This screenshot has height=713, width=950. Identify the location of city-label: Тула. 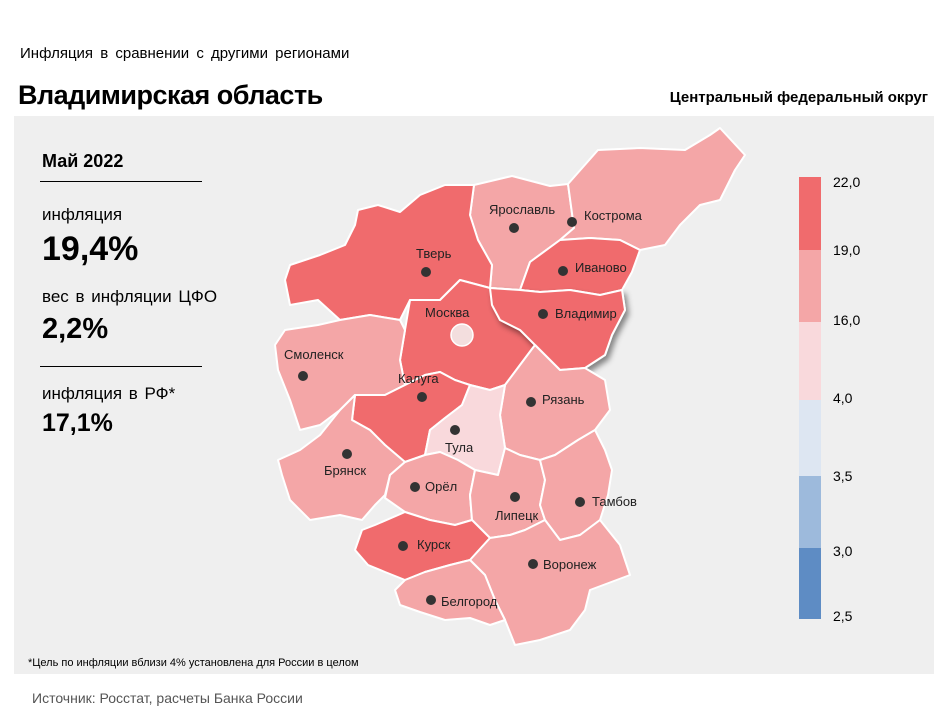
(459, 447).